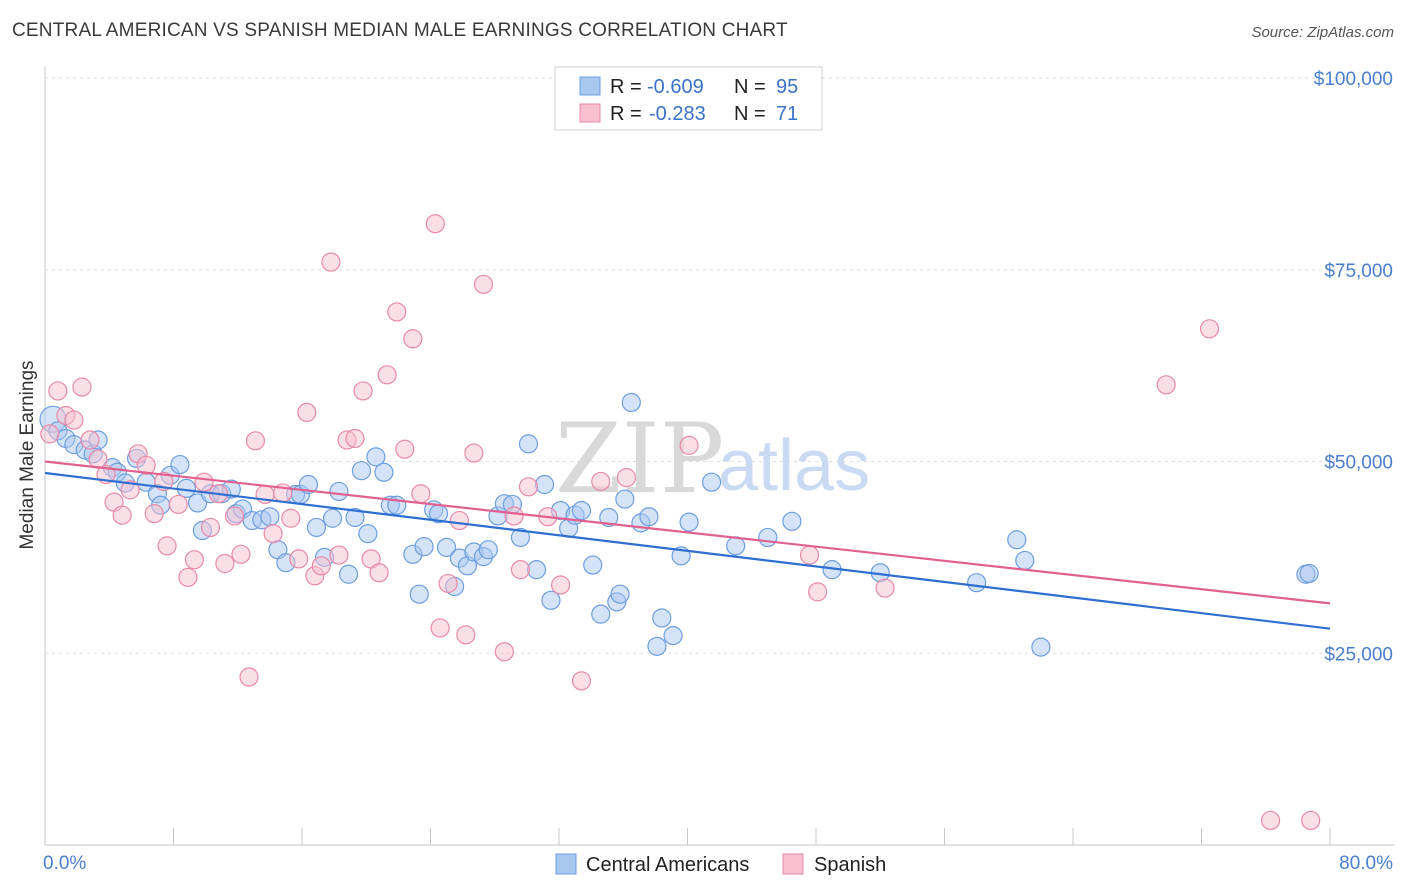  Describe the element at coordinates (787, 114) in the screenshot. I see `legend-n-value: 71` at that location.